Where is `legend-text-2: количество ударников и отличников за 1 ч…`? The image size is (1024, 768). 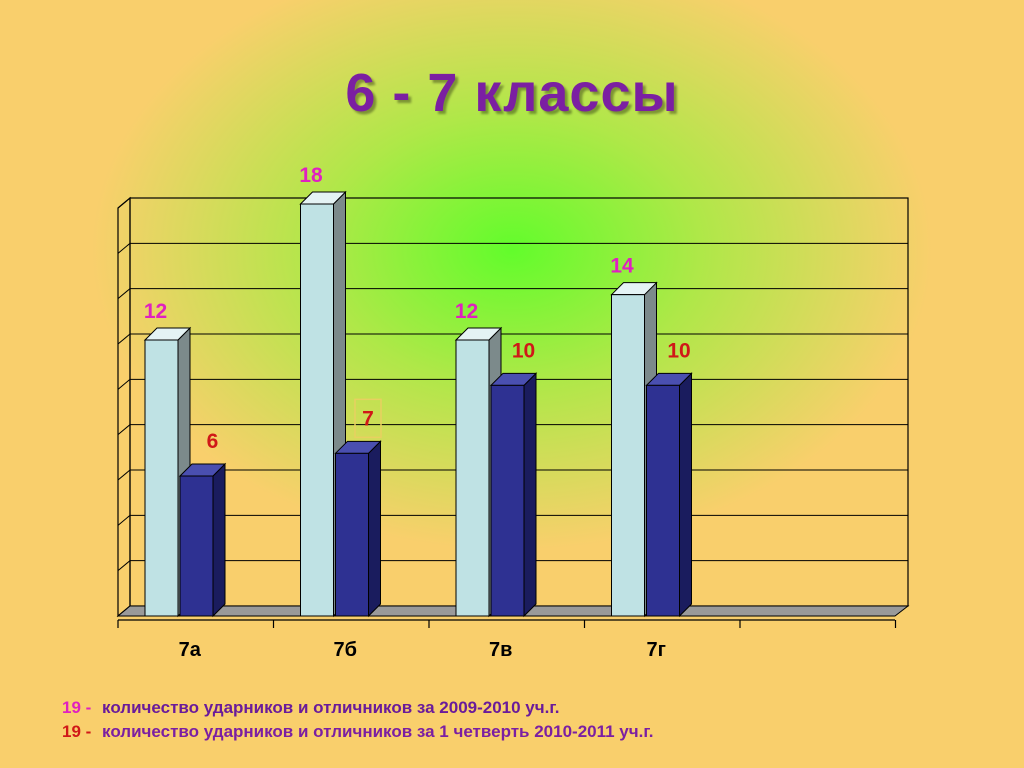 legend-text-2: количество ударников и отличников за 1 ч… is located at coordinates (378, 731).